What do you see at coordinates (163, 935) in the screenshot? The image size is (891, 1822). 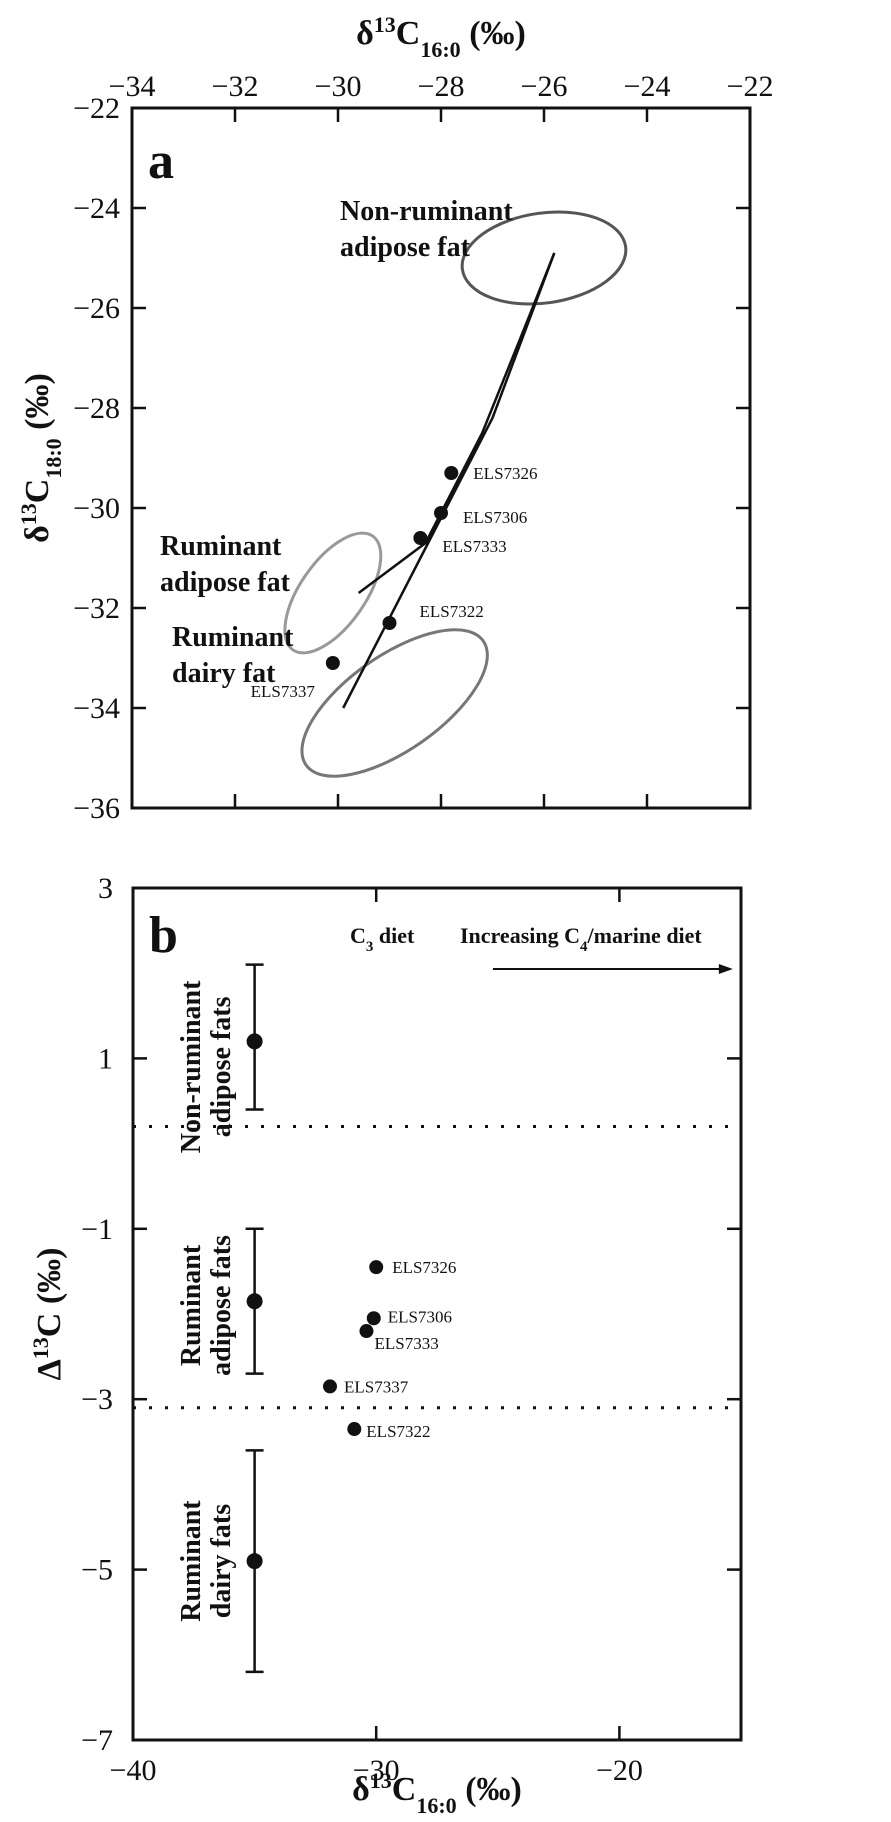 I see `panel-label-b: b` at bounding box center [163, 935].